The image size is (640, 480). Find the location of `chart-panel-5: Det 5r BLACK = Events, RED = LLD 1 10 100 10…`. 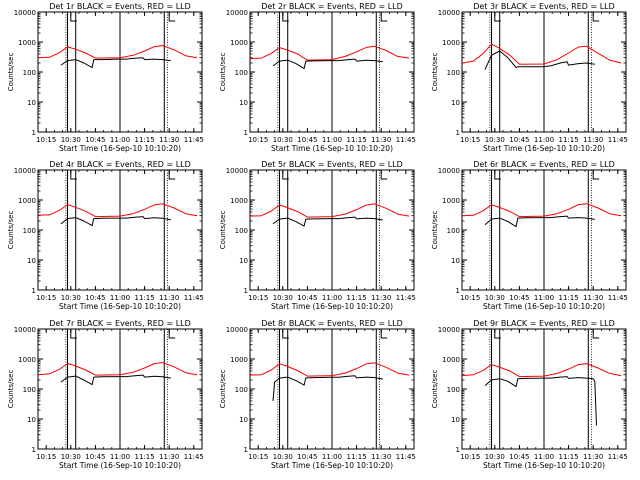

chart-panel-5: Det 5r BLACK = Events, RED = LLD 1 10 100 10… is located at coordinates (317, 235).